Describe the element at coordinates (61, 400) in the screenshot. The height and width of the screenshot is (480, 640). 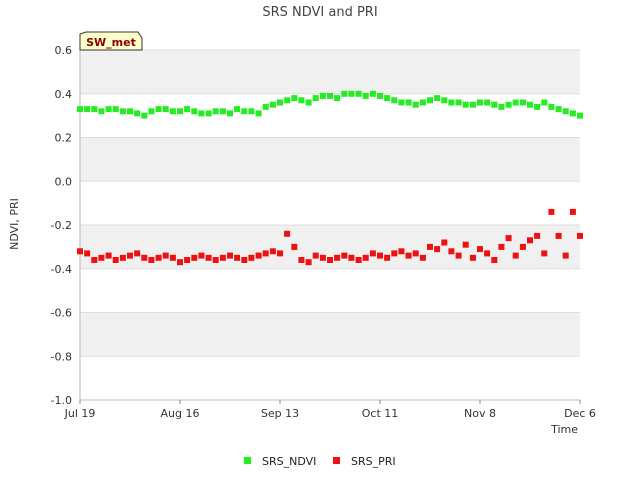
I see `y-tick-label: -1.0` at that location.